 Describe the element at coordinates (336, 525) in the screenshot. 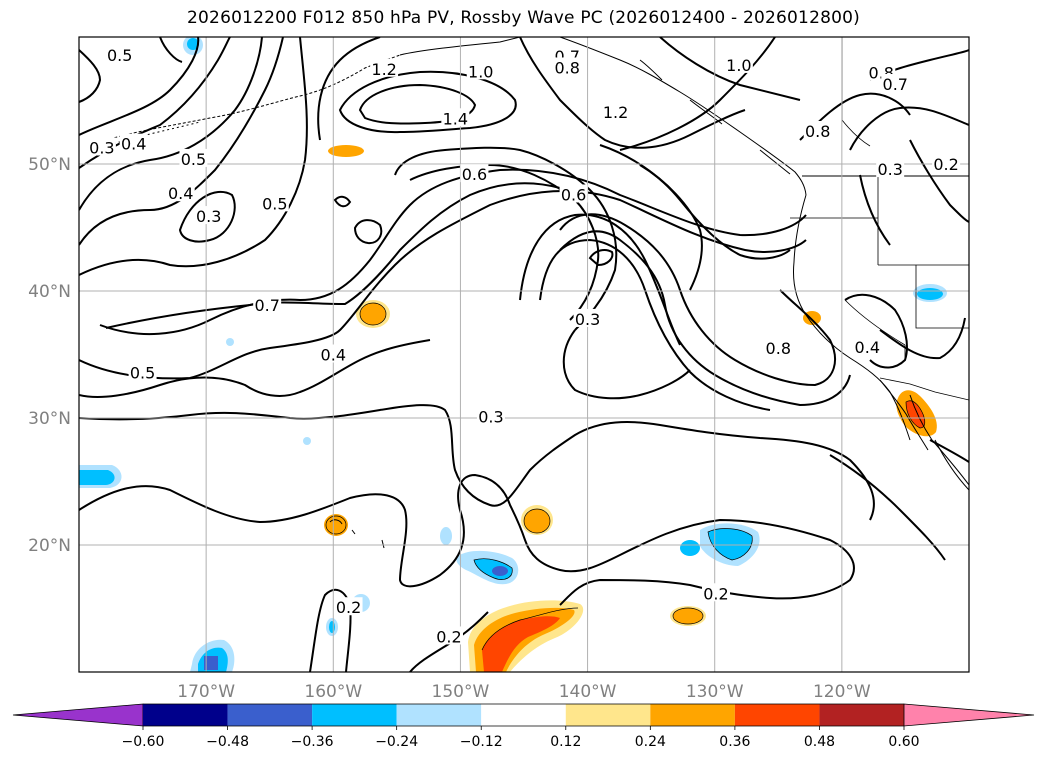

I see `positive-anomaly-hawaii` at that location.